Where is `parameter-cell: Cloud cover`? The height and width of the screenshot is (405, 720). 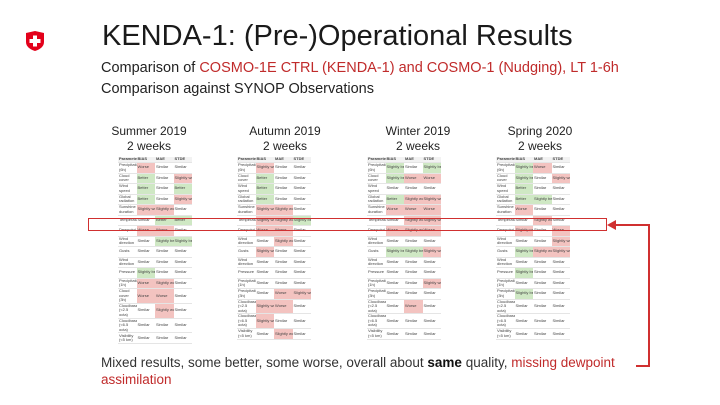
parameter-cell: Cloud cover is located at coordinates (376, 178).